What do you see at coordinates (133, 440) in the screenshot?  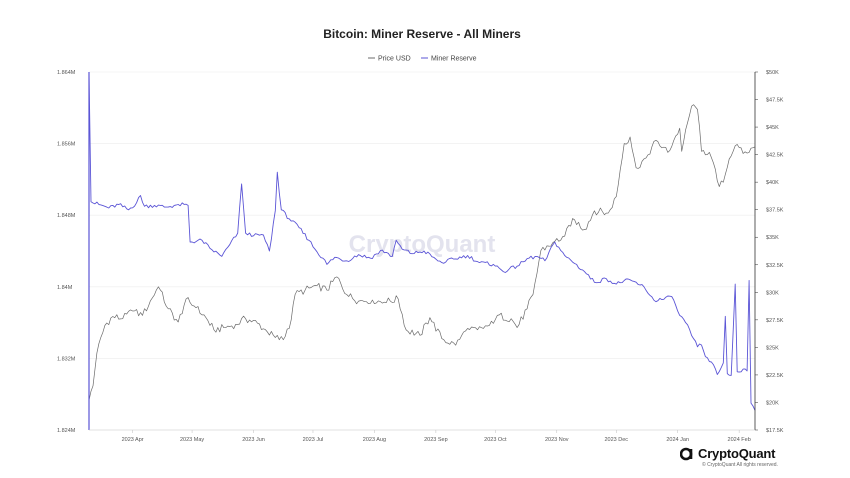 I see `x-tick-label: 2023 Apr` at bounding box center [133, 440].